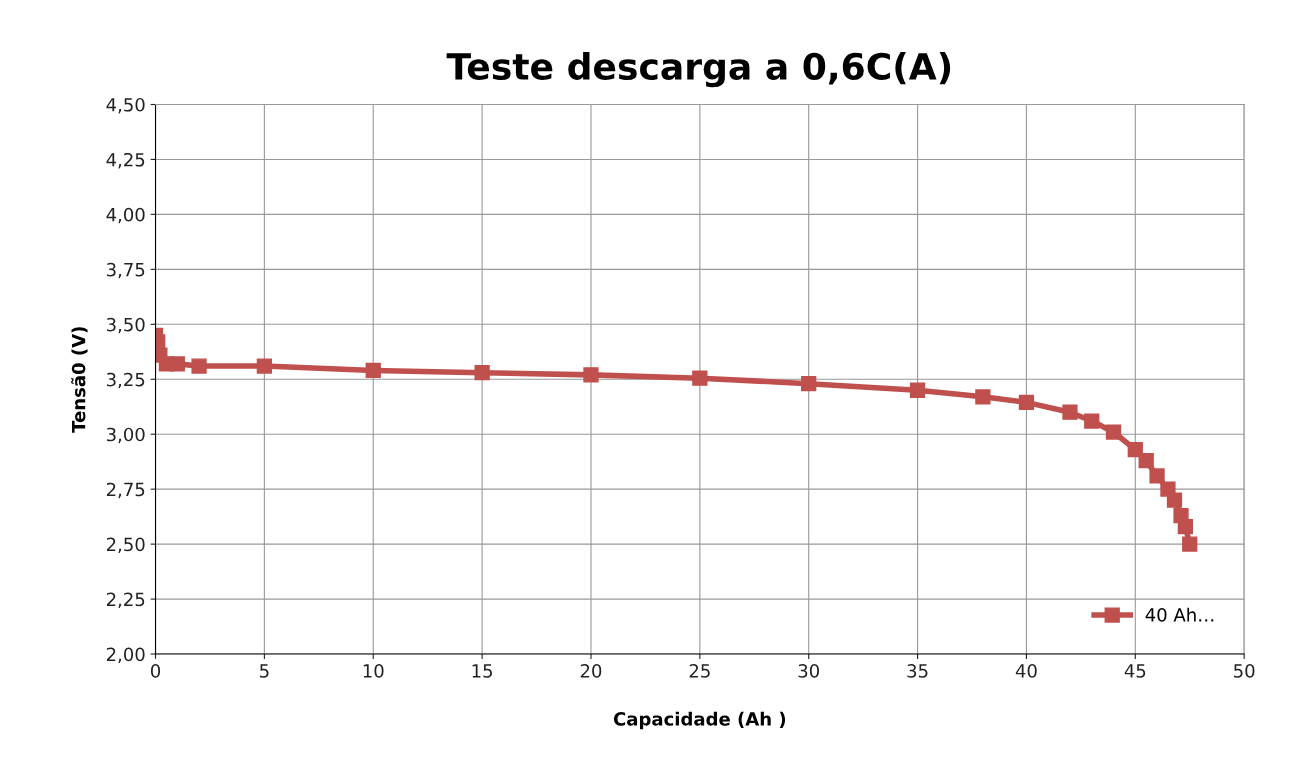 The image size is (1296, 774). I want to click on x-axis-title: Capacidade (Ah ), so click(699, 720).